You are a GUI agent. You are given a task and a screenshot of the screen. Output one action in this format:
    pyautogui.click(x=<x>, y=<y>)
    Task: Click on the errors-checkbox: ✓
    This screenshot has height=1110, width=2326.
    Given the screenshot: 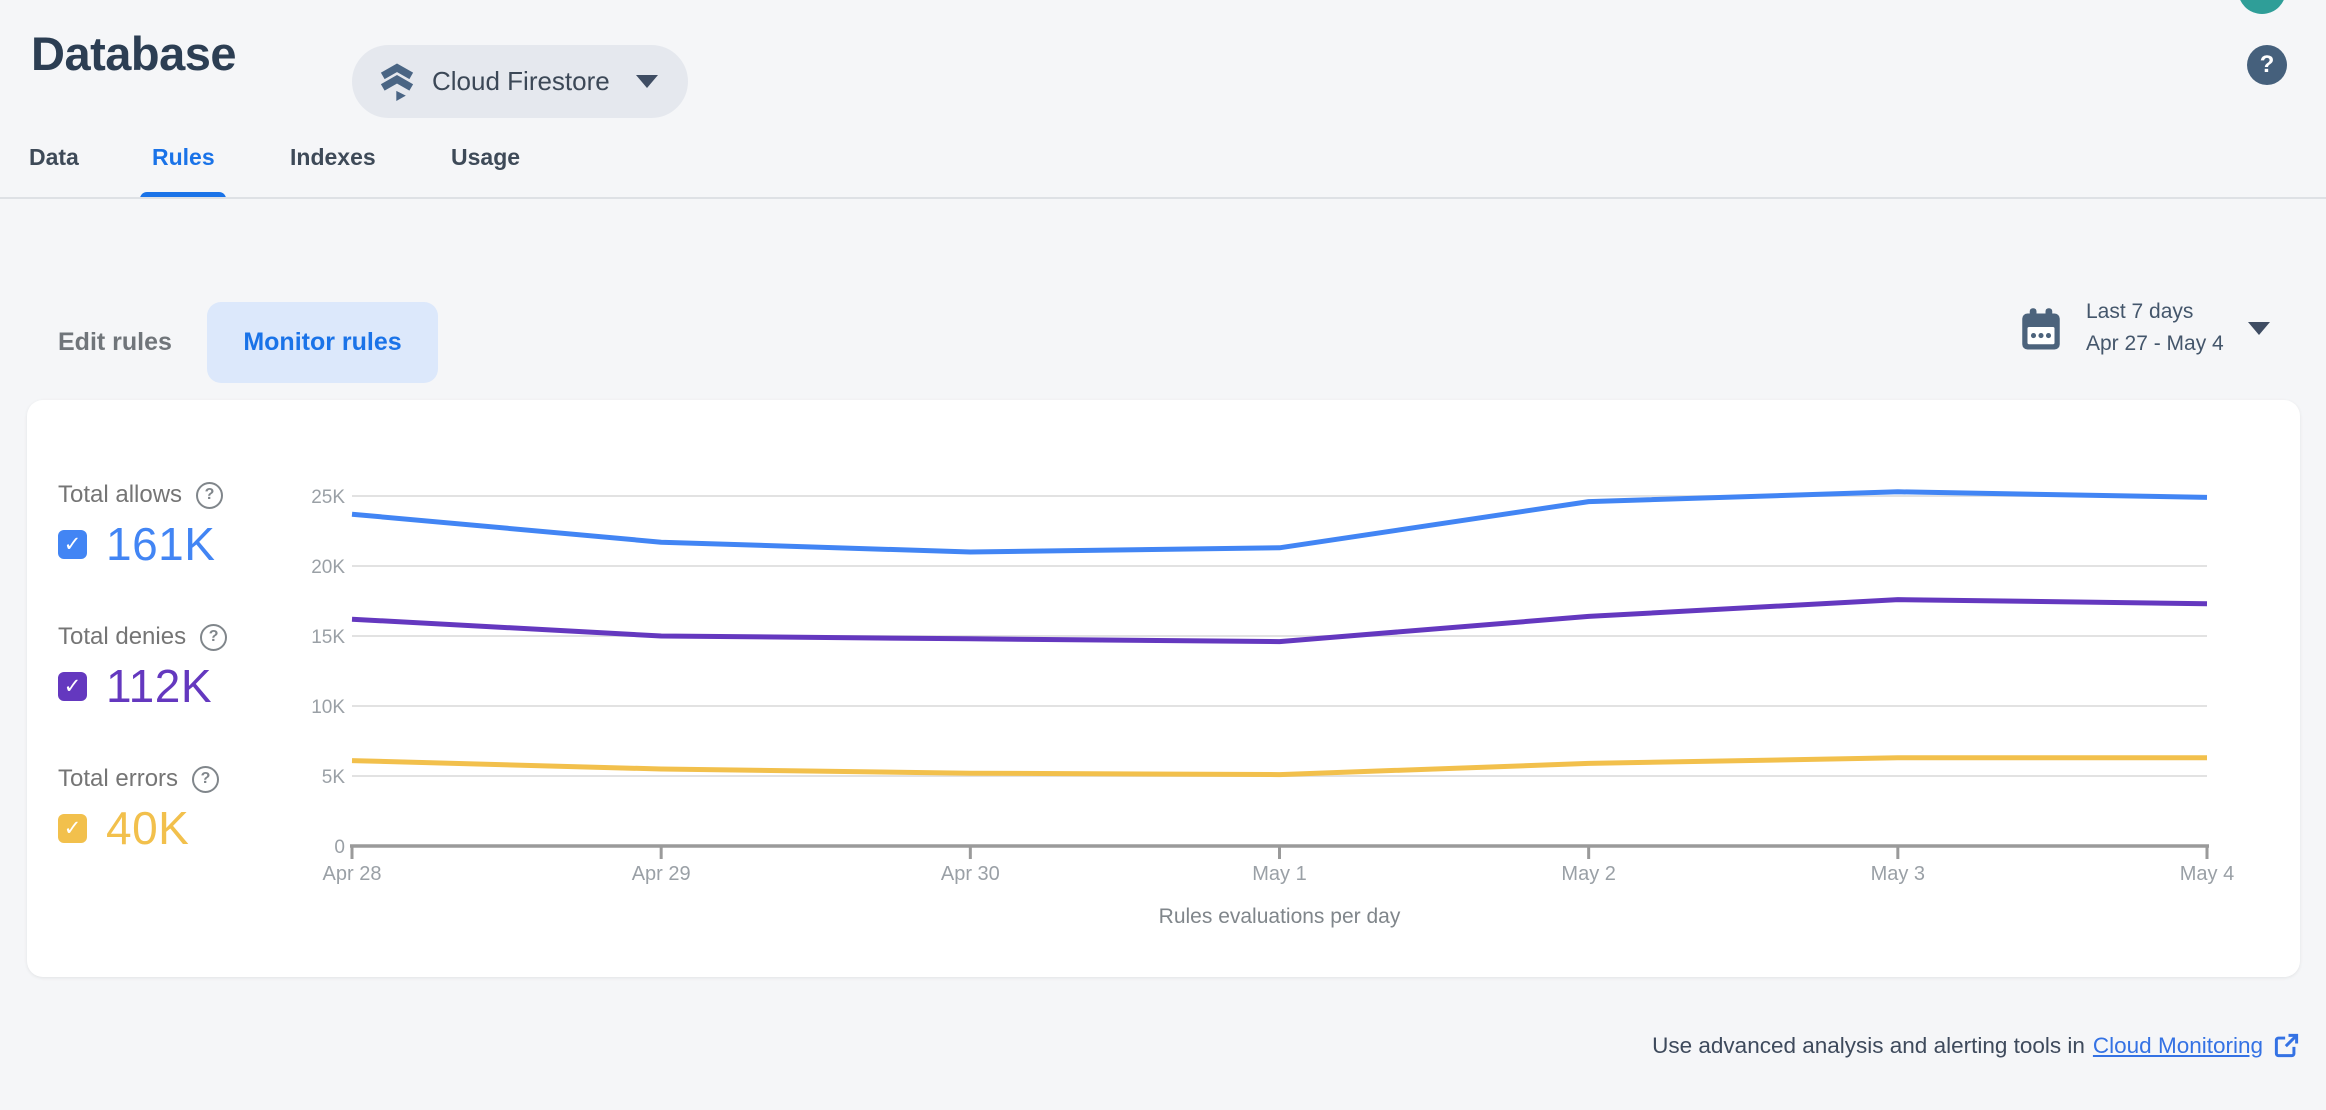 What is the action you would take?
    pyautogui.click(x=72, y=828)
    